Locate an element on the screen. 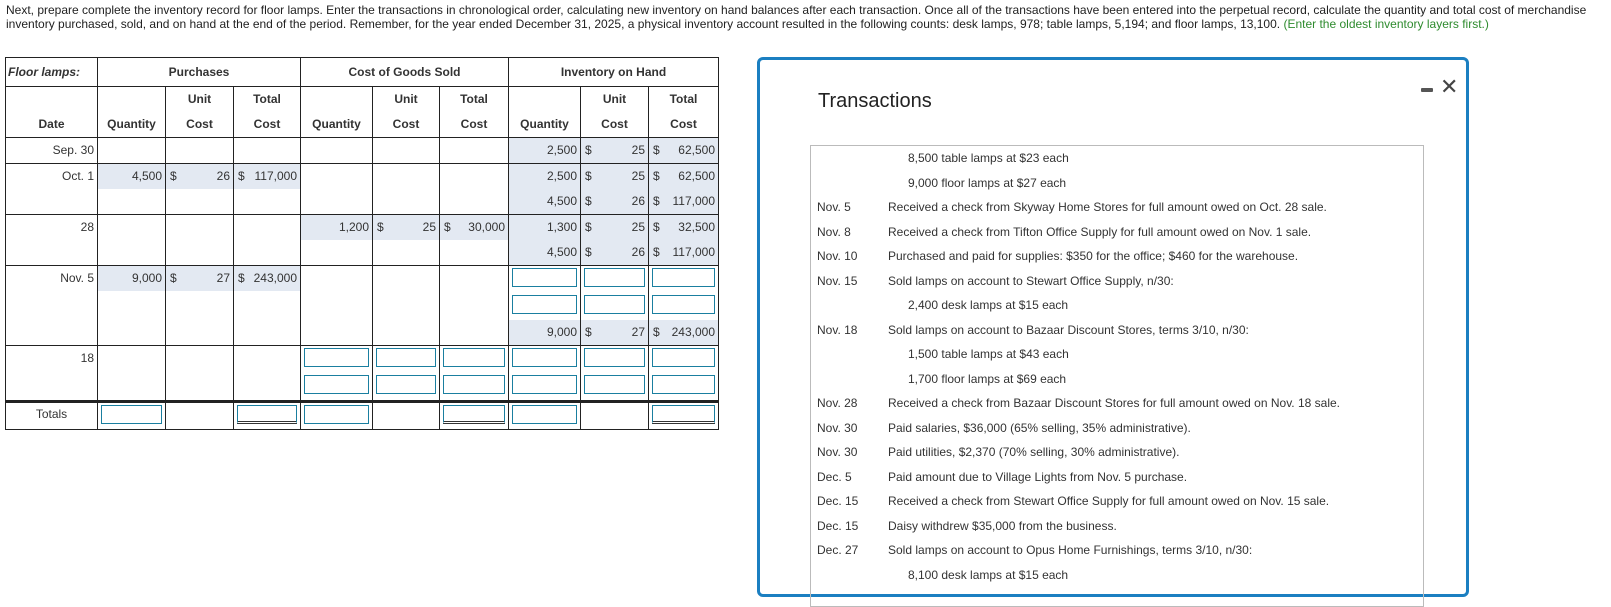 The image size is (1611, 607). totals-cell: Totals is located at coordinates (51, 415).